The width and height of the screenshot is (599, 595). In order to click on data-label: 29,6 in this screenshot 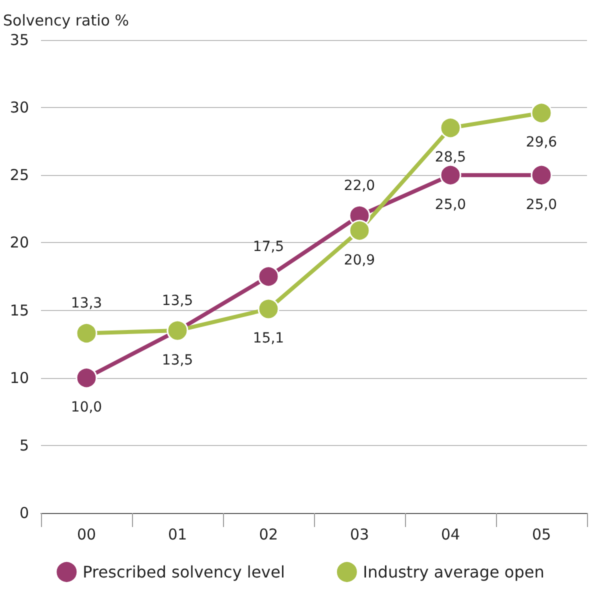, I will do `click(542, 142)`.